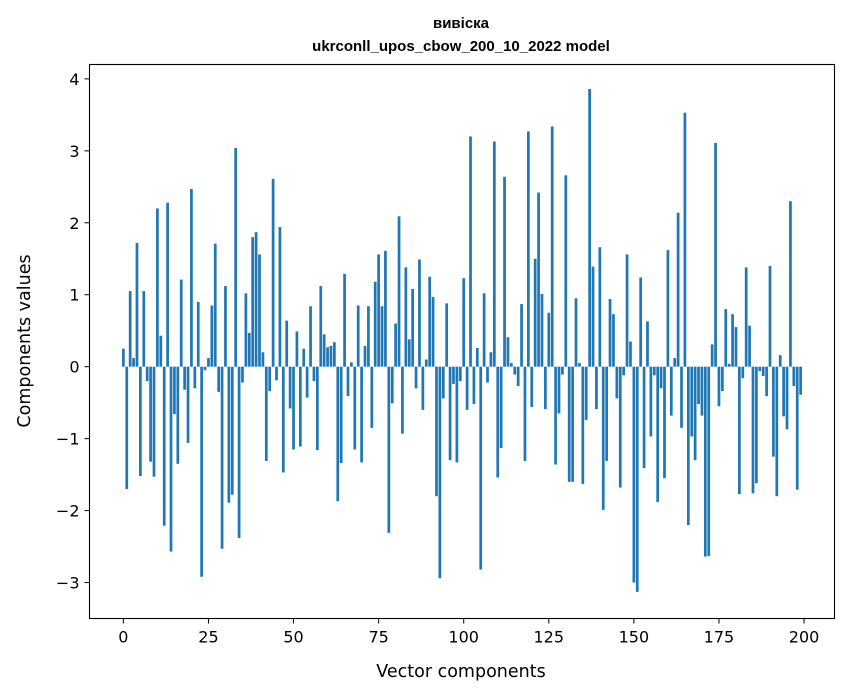  I want to click on x-axis-label: Vector components, so click(460, 672).